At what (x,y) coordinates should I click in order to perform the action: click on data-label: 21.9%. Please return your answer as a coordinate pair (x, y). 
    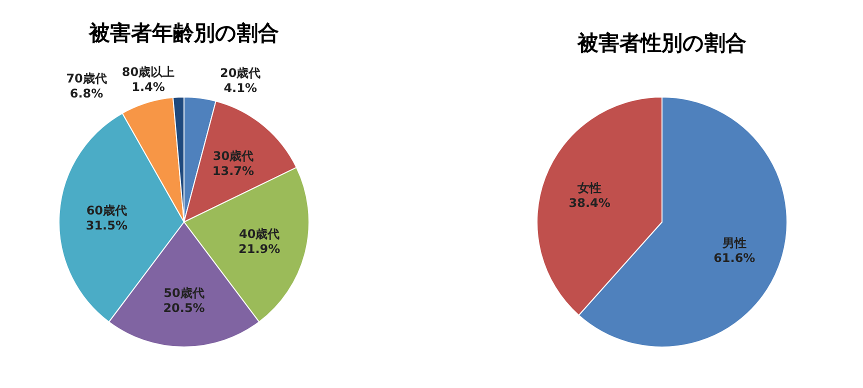
    Looking at the image, I should click on (259, 249).